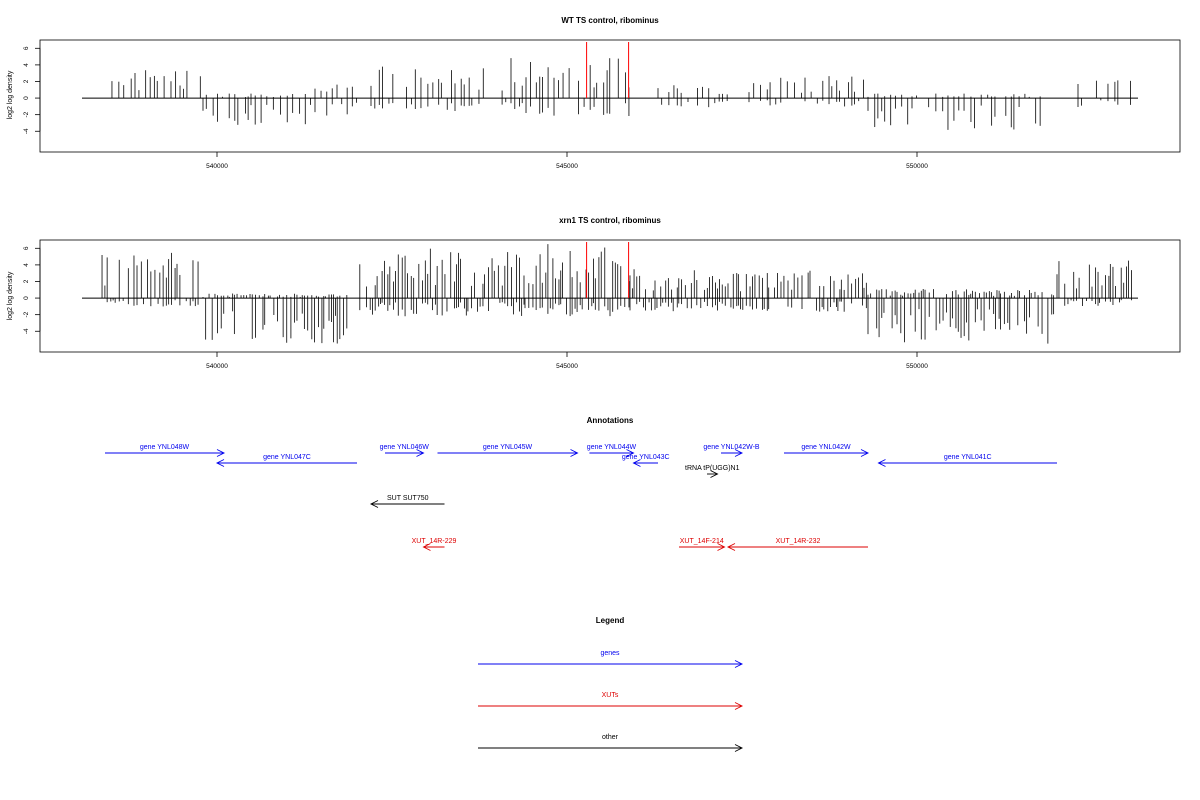 The width and height of the screenshot is (1200, 800). I want to click on xrn1-plot-frame, so click(610, 296).